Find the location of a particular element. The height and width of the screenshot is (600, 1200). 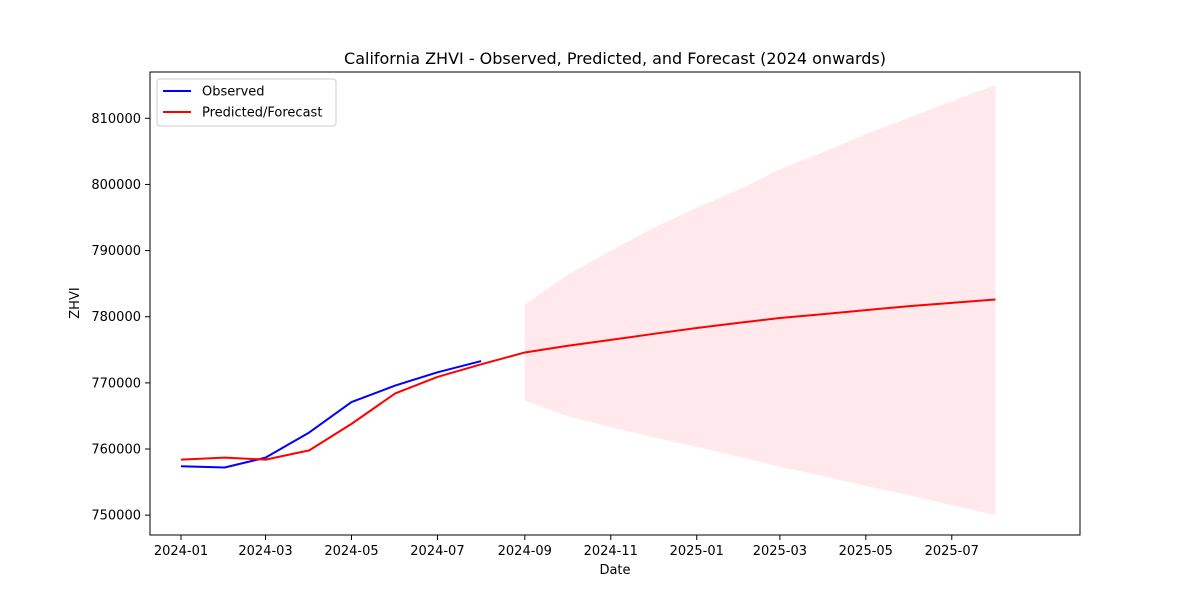

y-tick-label: 800000 is located at coordinates (116, 185).